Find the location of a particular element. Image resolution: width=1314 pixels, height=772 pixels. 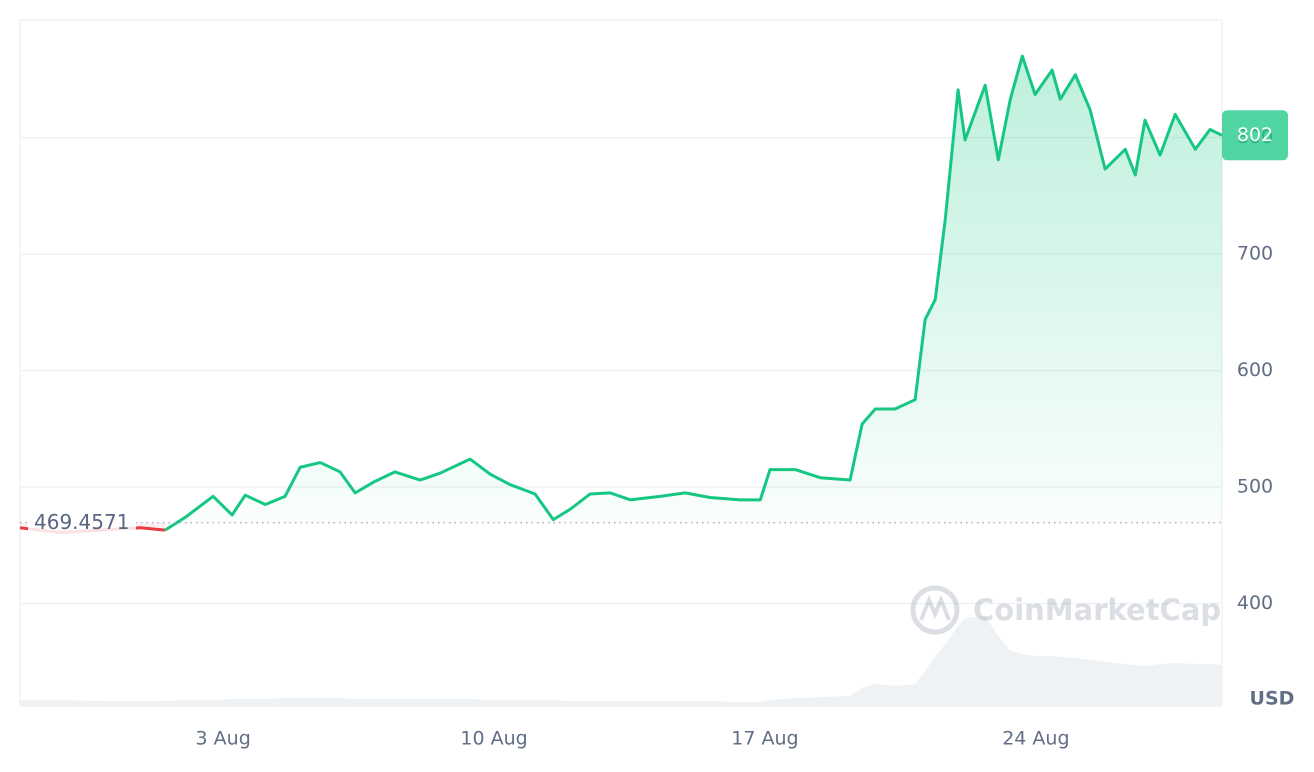

y-tick-label: 500 is located at coordinates (1255, 487).